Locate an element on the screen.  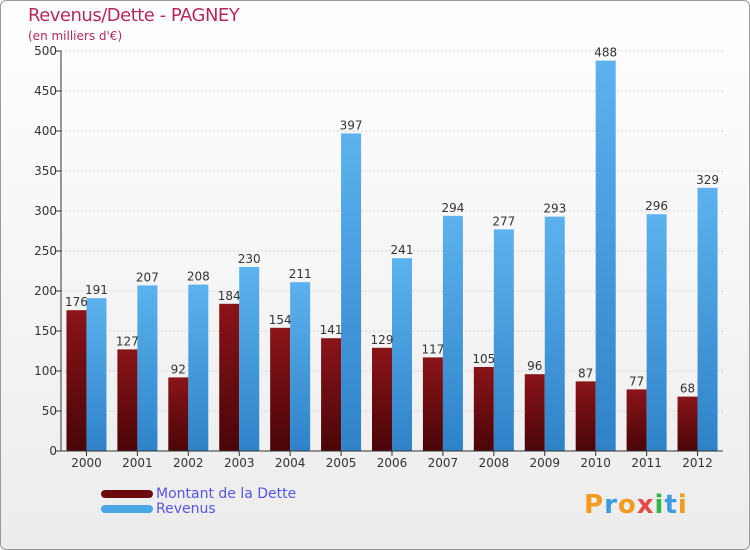
y-tick-label: 50 is located at coordinates (49, 411).